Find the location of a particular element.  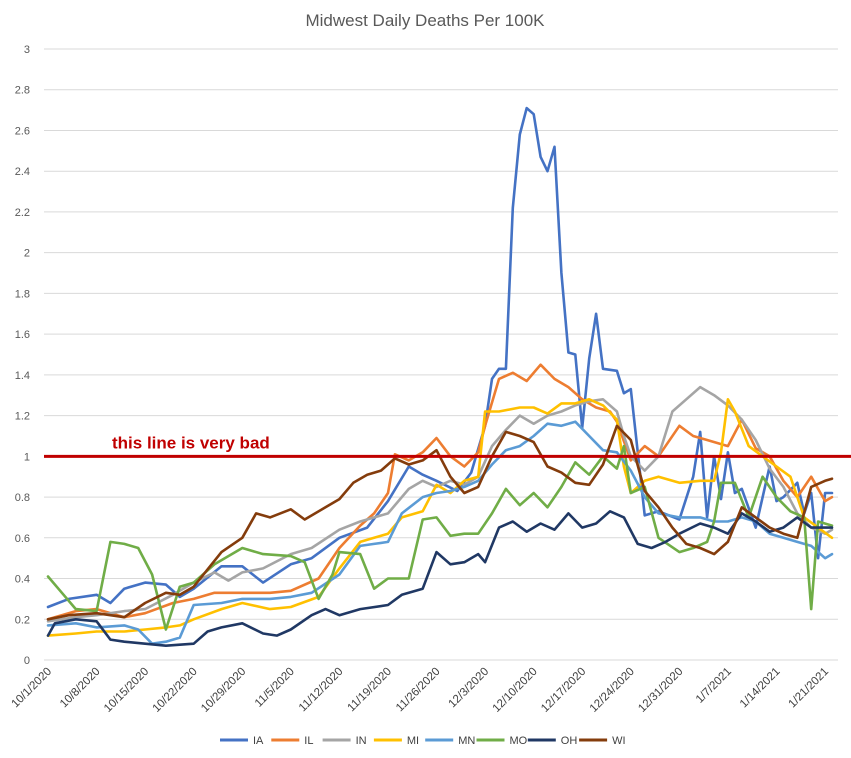

y-tick-label: 0.2 is located at coordinates (22, 620).